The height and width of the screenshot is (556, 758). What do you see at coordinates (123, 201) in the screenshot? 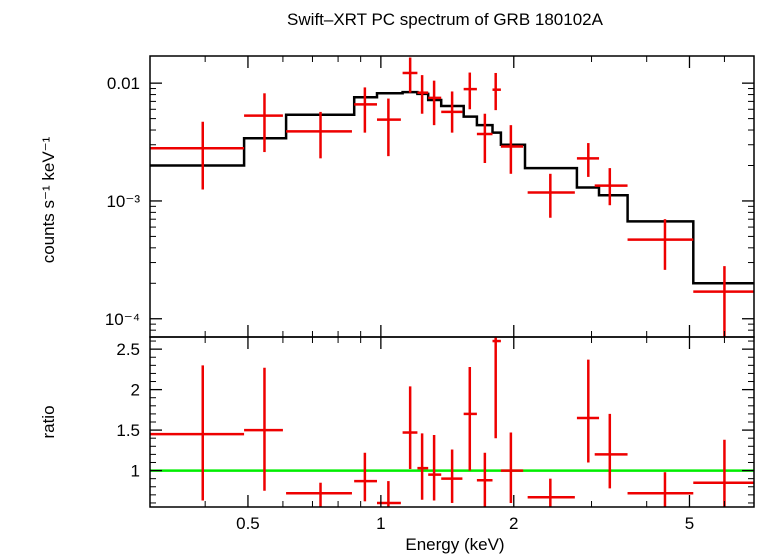
I see `spectrum-y-tick-label: 10⁻³` at bounding box center [123, 201].